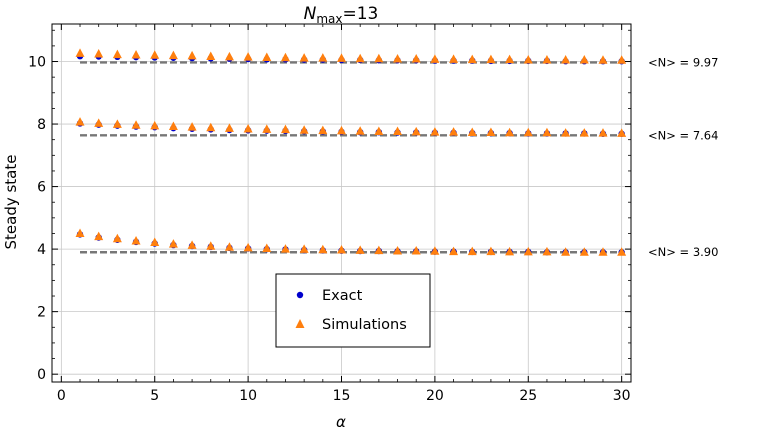 The image size is (768, 432). I want to click on y-axis-label: Steady state, so click(11, 202).